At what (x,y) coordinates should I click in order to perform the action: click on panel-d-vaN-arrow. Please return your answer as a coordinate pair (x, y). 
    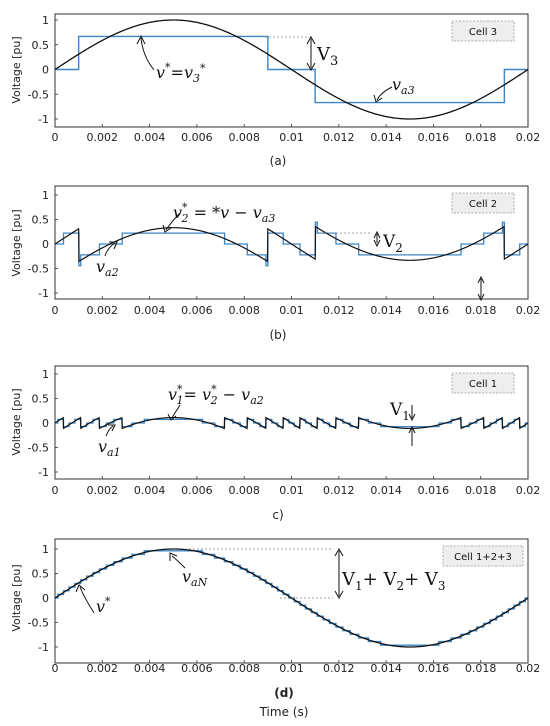
    Looking at the image, I should click on (178, 562).